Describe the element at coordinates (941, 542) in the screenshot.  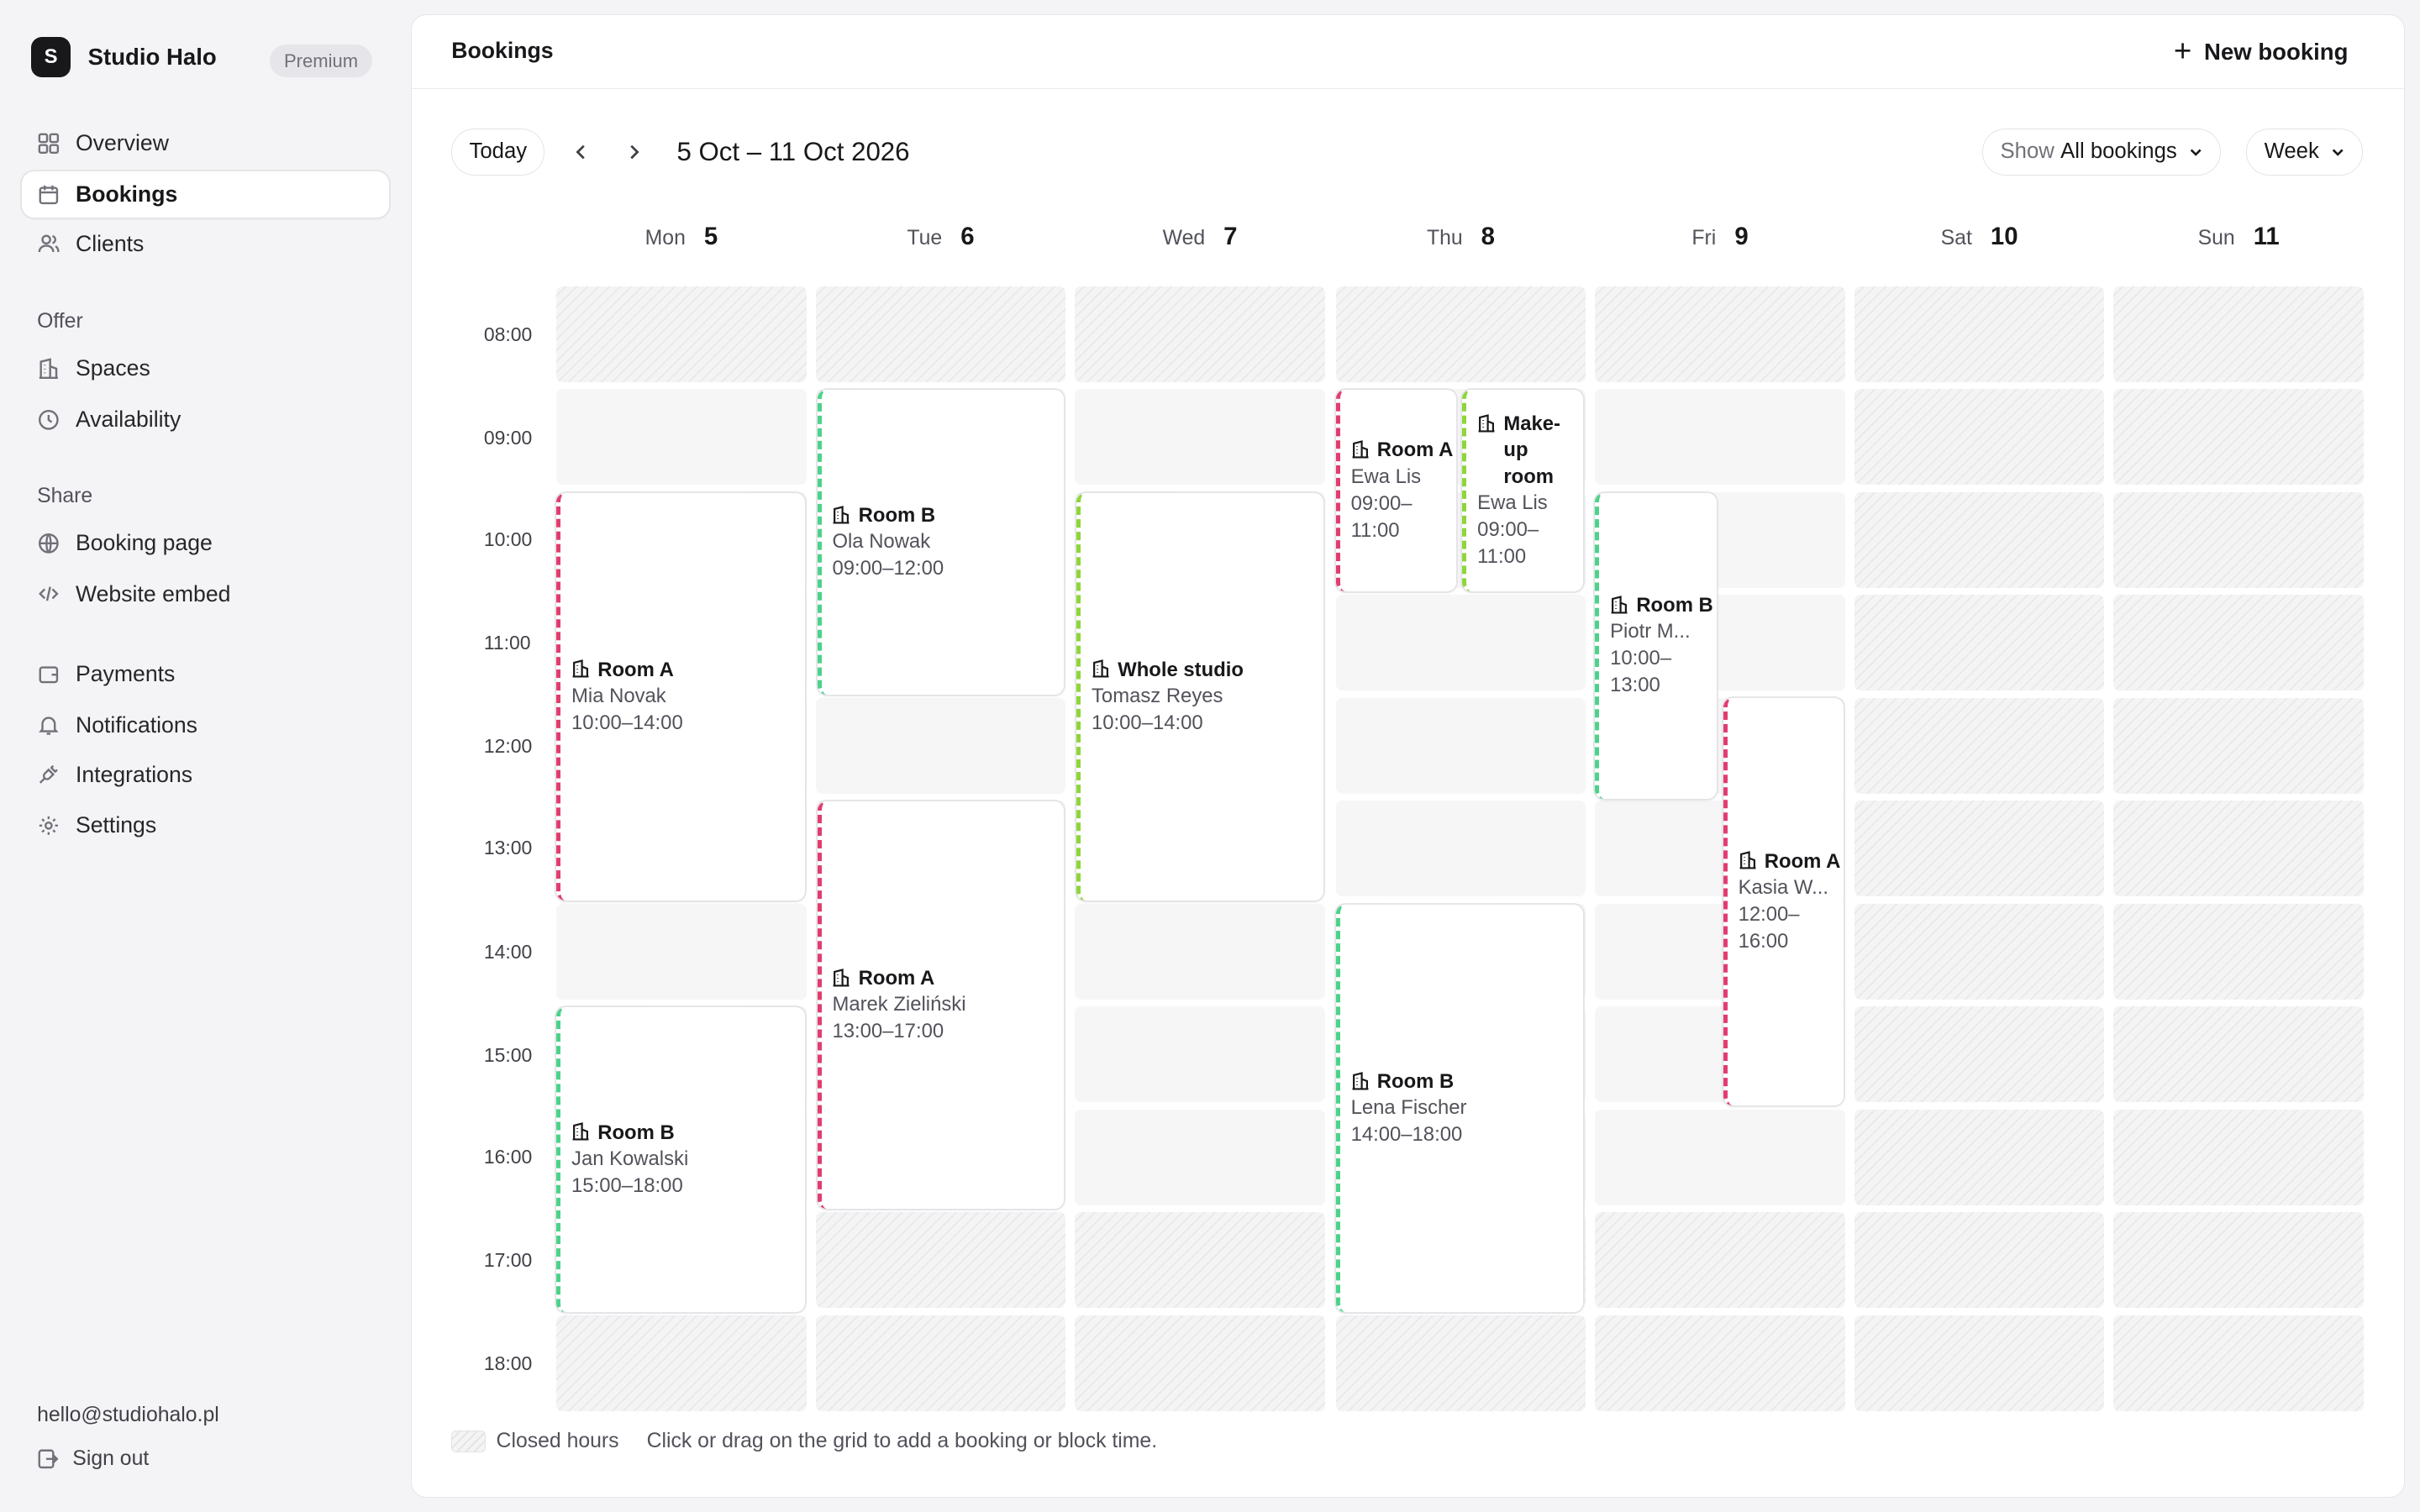
I see `booking-tue-room-b: Room B Ola Nowak 09:00–12:00` at that location.